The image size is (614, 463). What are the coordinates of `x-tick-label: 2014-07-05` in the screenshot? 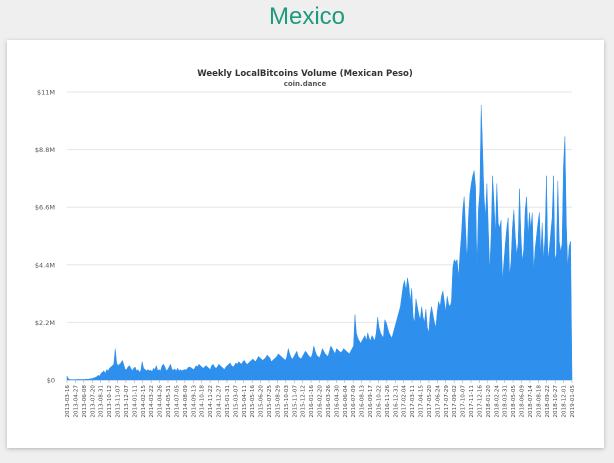 It's located at (177, 401).